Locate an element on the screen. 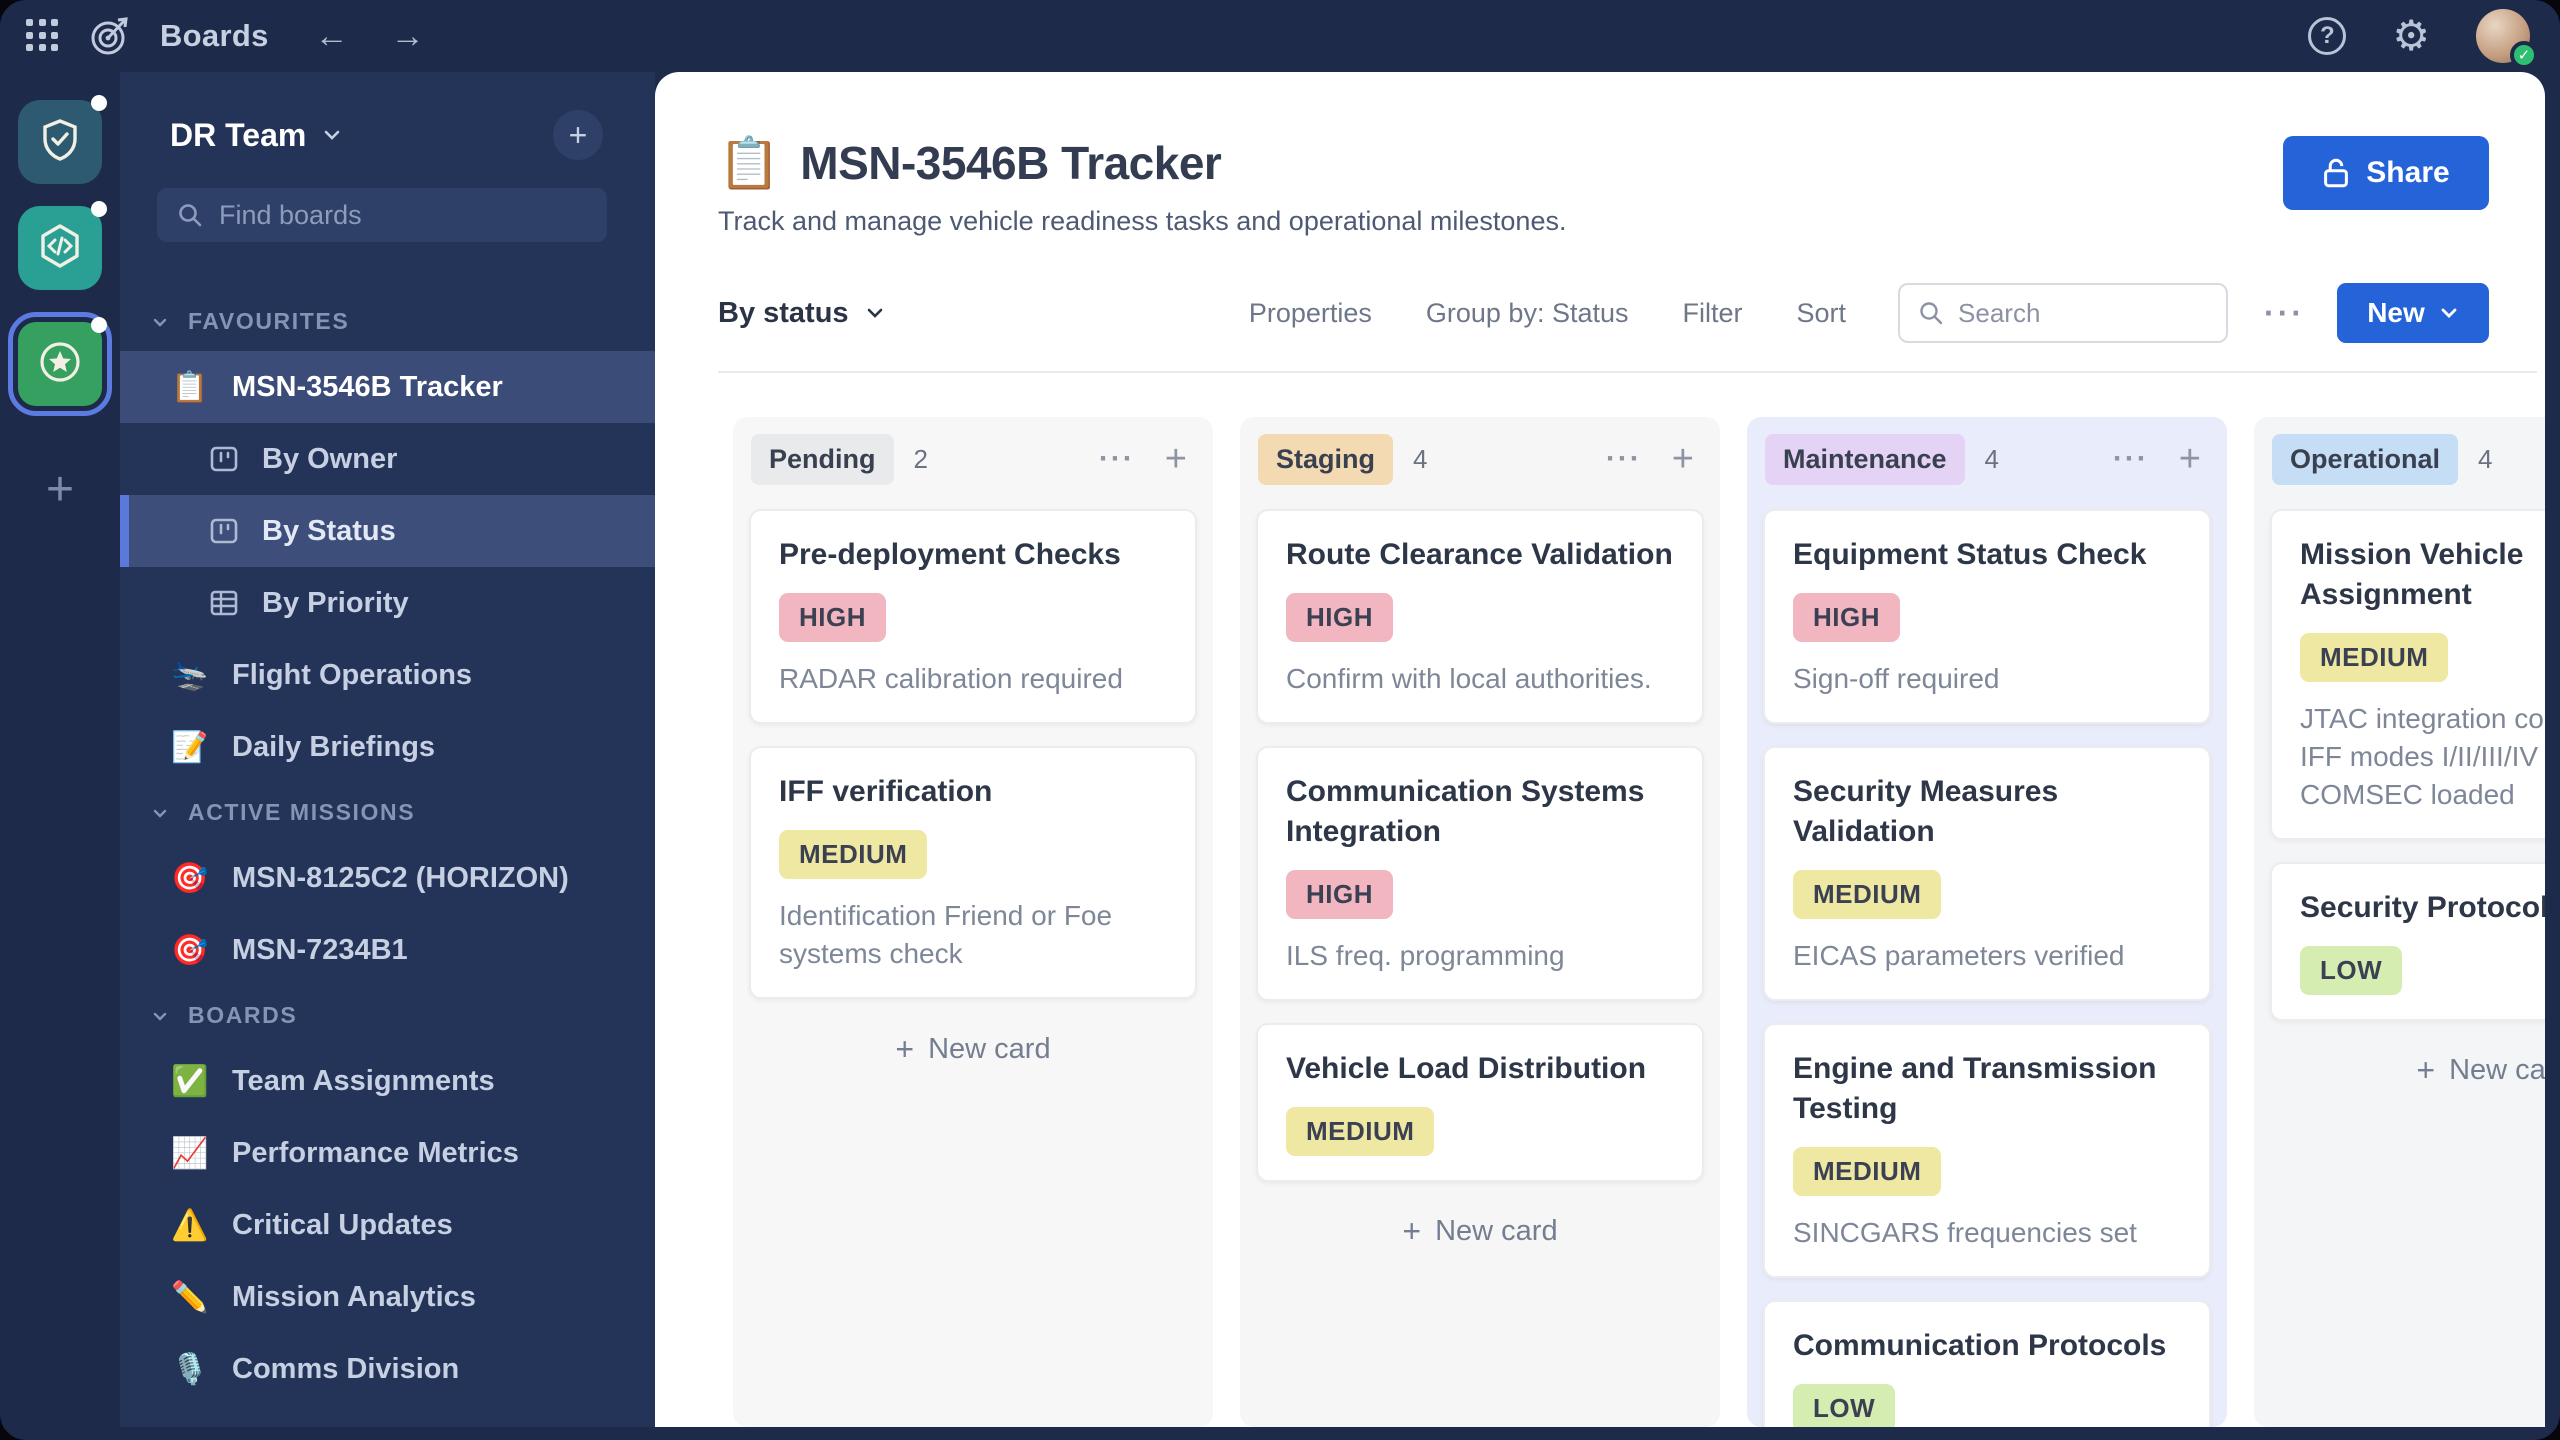 Image resolution: width=2560 pixels, height=1440 pixels. section-label: ACTIVE MISSIONS is located at coordinates (302, 812).